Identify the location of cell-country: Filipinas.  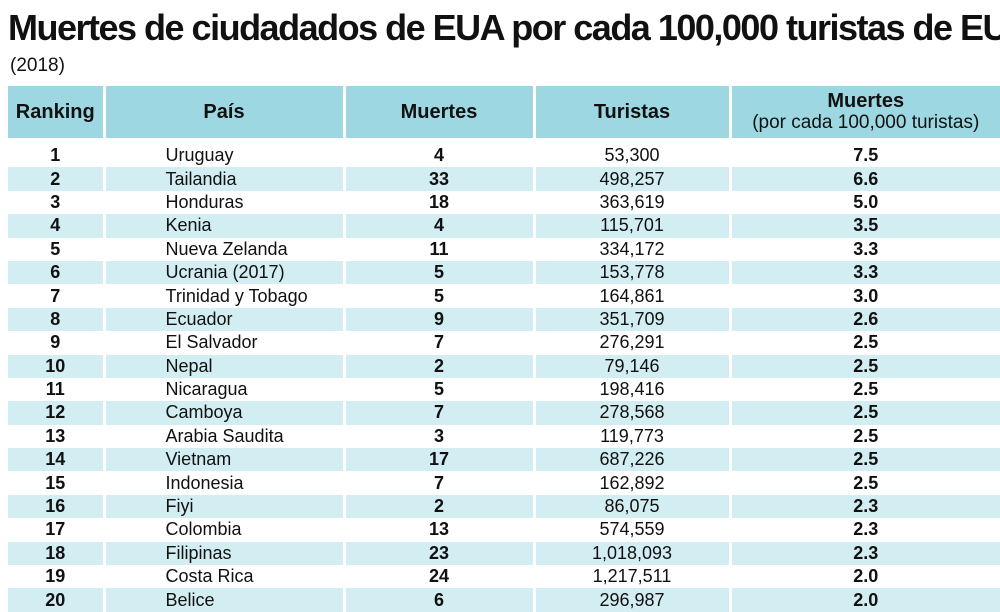
(224, 553).